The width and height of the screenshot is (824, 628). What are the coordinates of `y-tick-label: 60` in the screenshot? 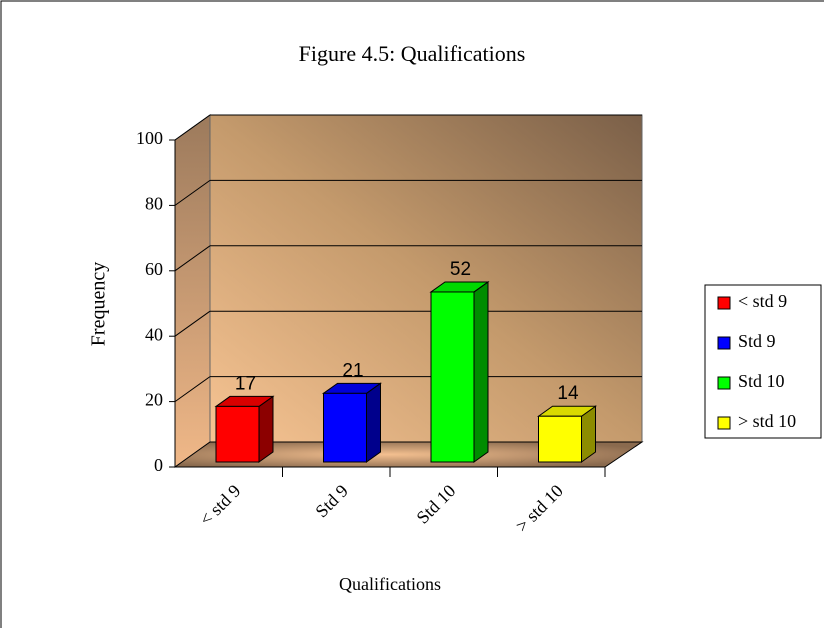 It's located at (154, 269).